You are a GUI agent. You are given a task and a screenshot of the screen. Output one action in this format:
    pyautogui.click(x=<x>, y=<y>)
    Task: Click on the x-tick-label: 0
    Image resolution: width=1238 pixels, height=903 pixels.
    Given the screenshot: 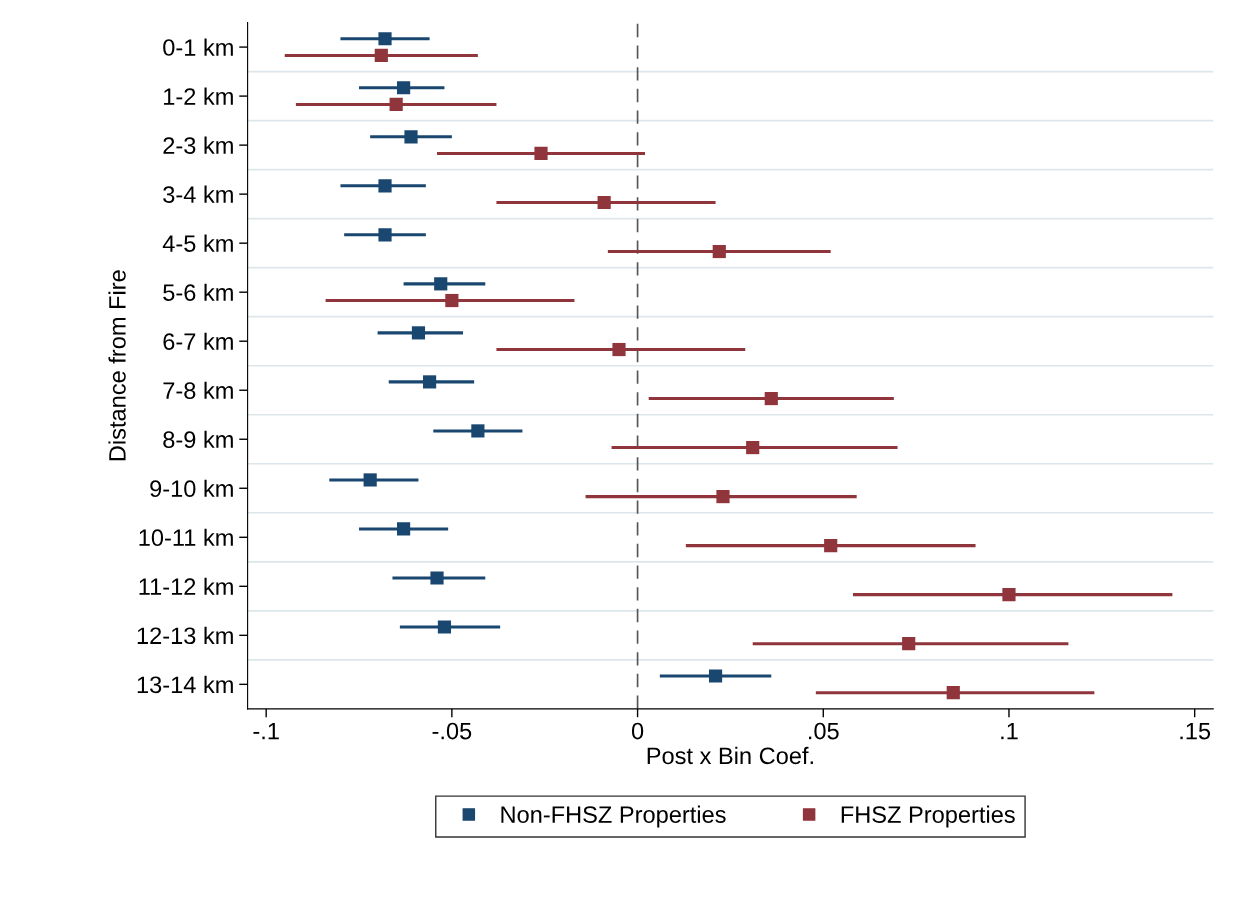 What is the action you would take?
    pyautogui.click(x=637, y=731)
    